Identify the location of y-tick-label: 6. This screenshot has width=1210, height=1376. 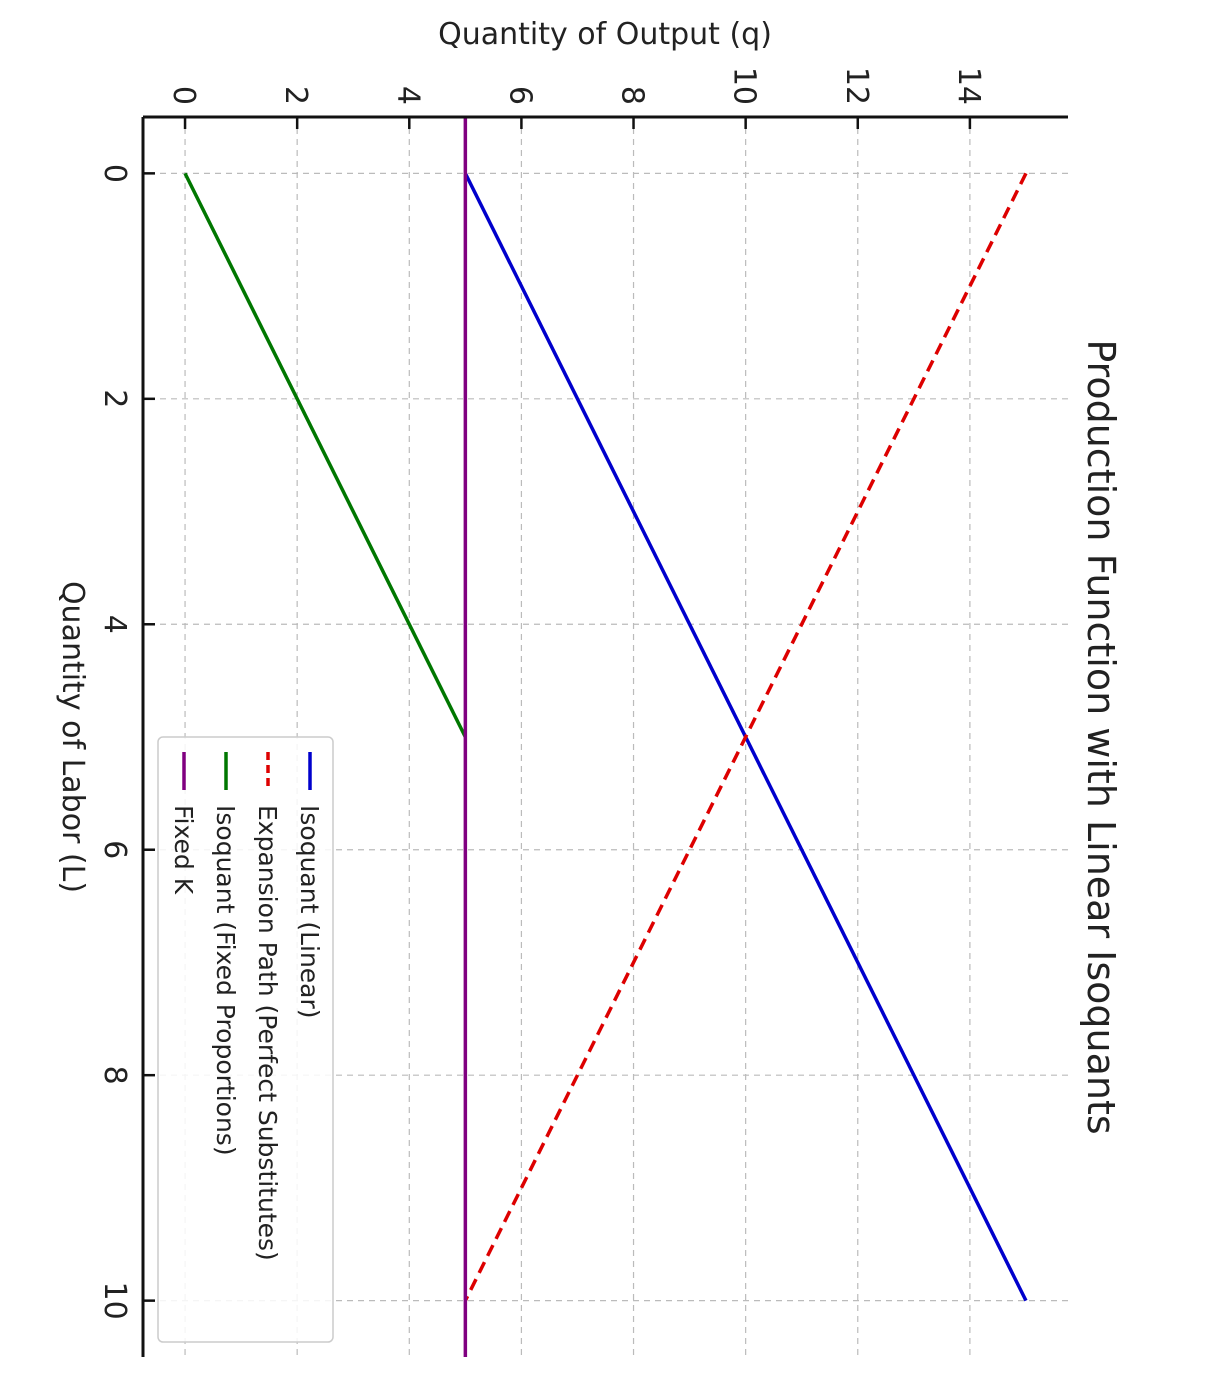
(519, 95).